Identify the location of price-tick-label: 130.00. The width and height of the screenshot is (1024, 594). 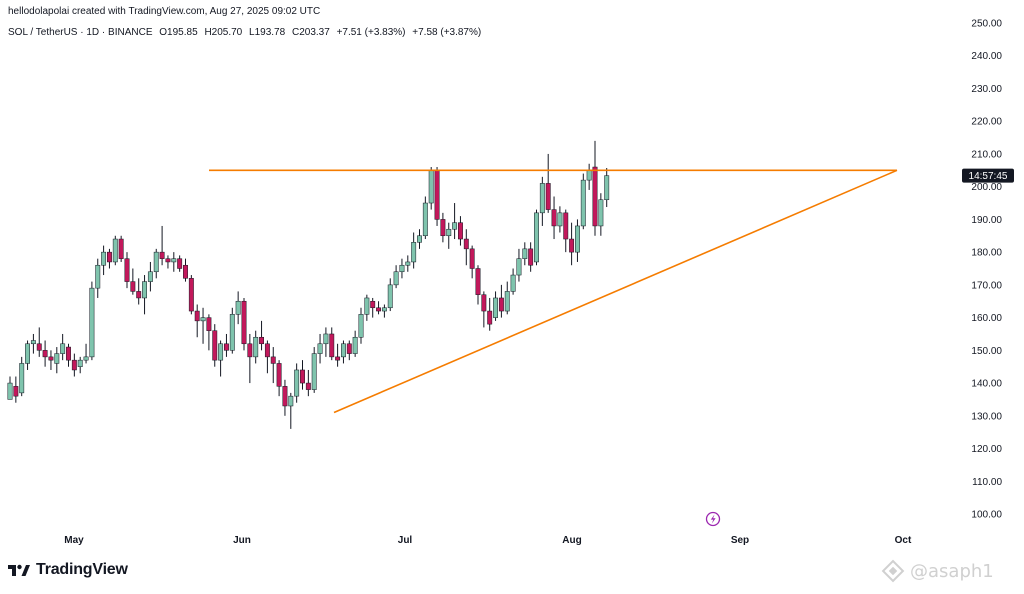
(986, 416).